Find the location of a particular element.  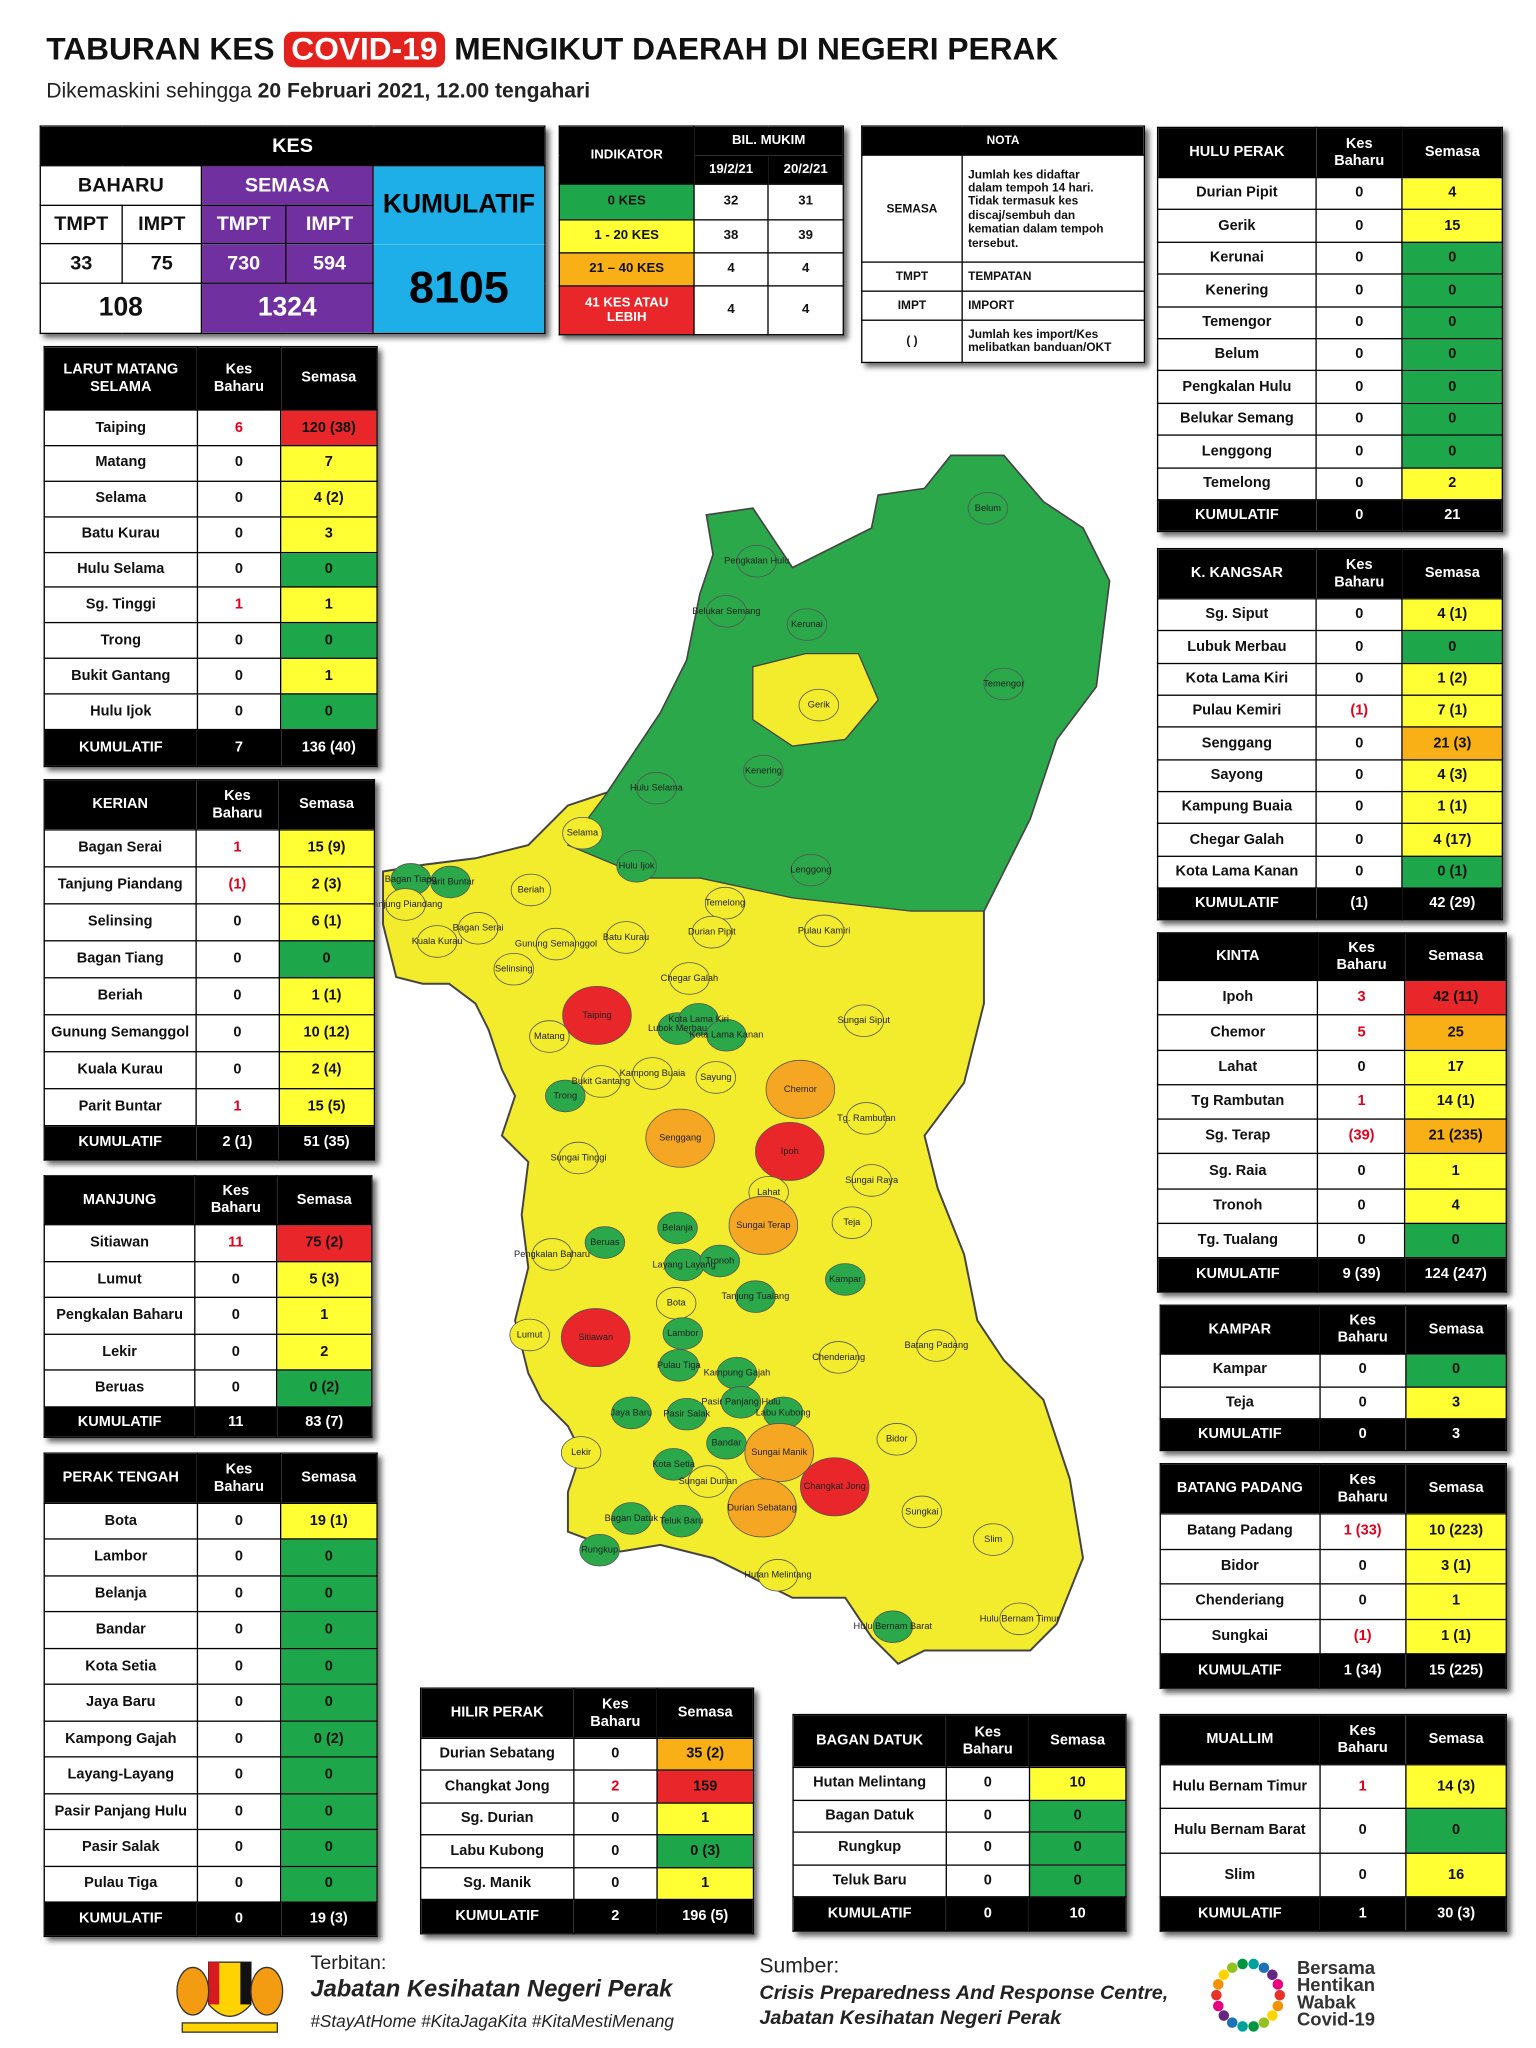

region-label: Tanjung Piandang is located at coordinates (405, 904).